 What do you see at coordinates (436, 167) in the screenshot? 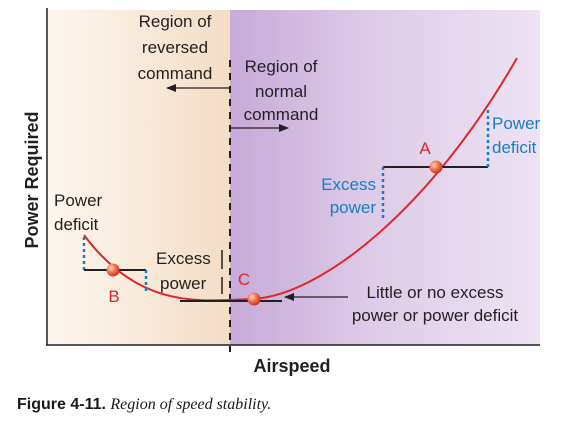
I see `point-a-marker` at bounding box center [436, 167].